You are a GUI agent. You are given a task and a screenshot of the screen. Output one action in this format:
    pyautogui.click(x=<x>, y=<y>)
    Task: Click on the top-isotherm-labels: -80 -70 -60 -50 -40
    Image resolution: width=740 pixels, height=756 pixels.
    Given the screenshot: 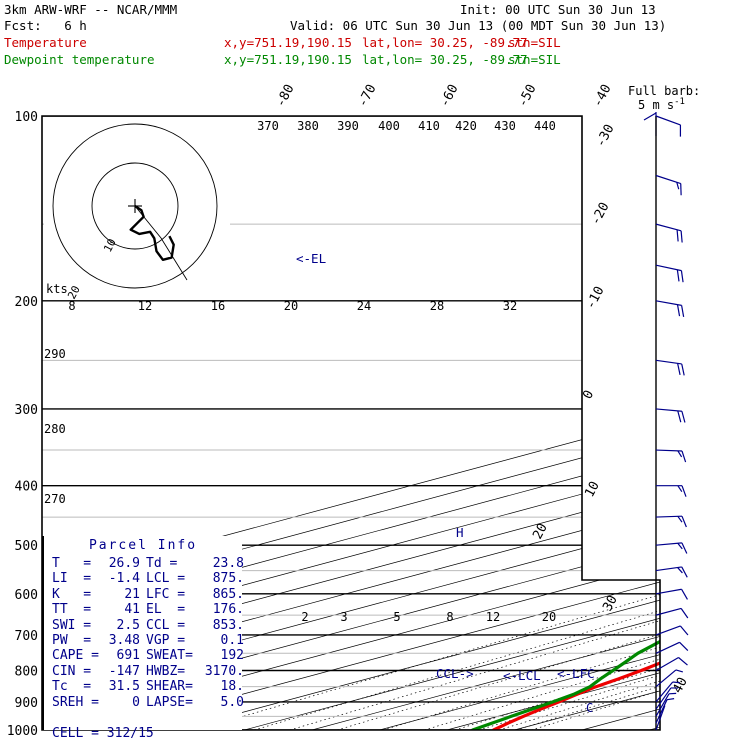 What is the action you would take?
    pyautogui.click(x=443, y=96)
    